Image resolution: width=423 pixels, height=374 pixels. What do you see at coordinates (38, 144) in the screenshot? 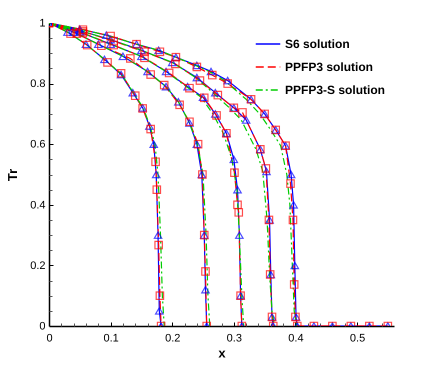
I see `y-tick-label: 0.6` at bounding box center [38, 144].